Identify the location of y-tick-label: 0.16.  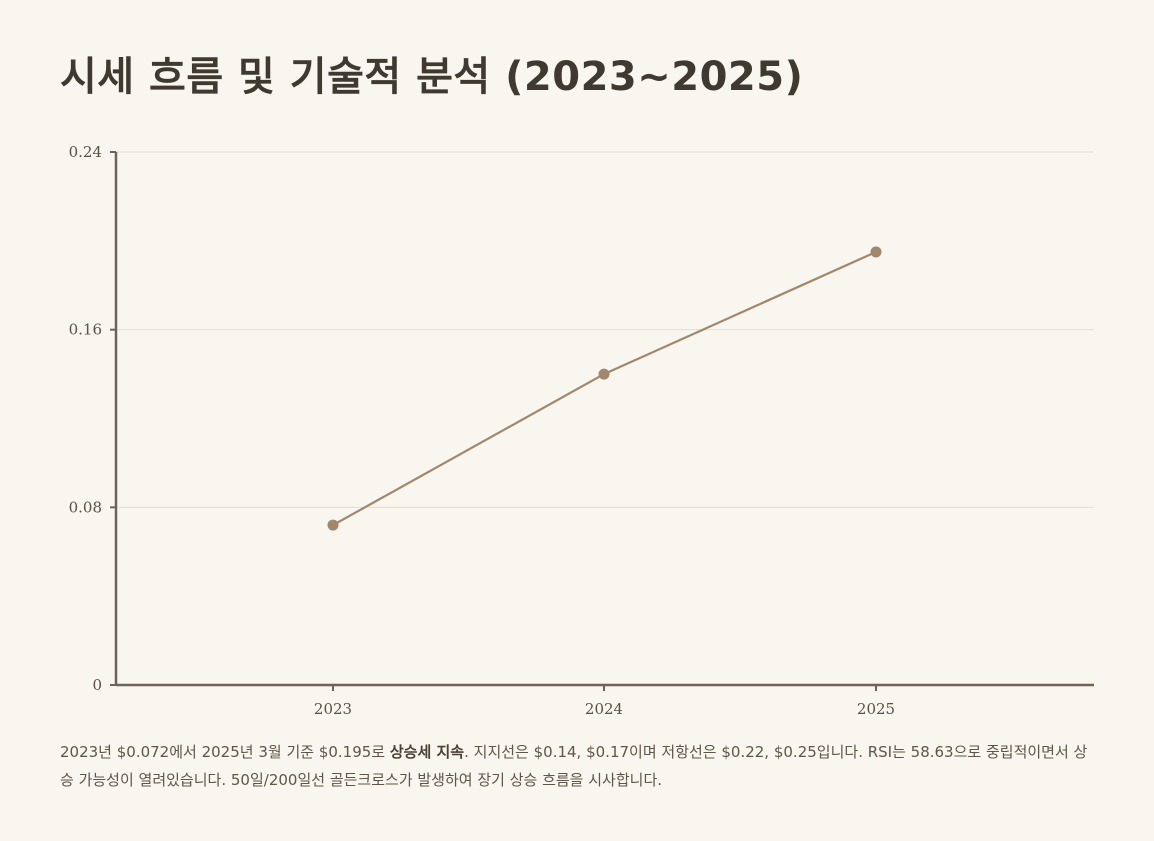
(85, 330).